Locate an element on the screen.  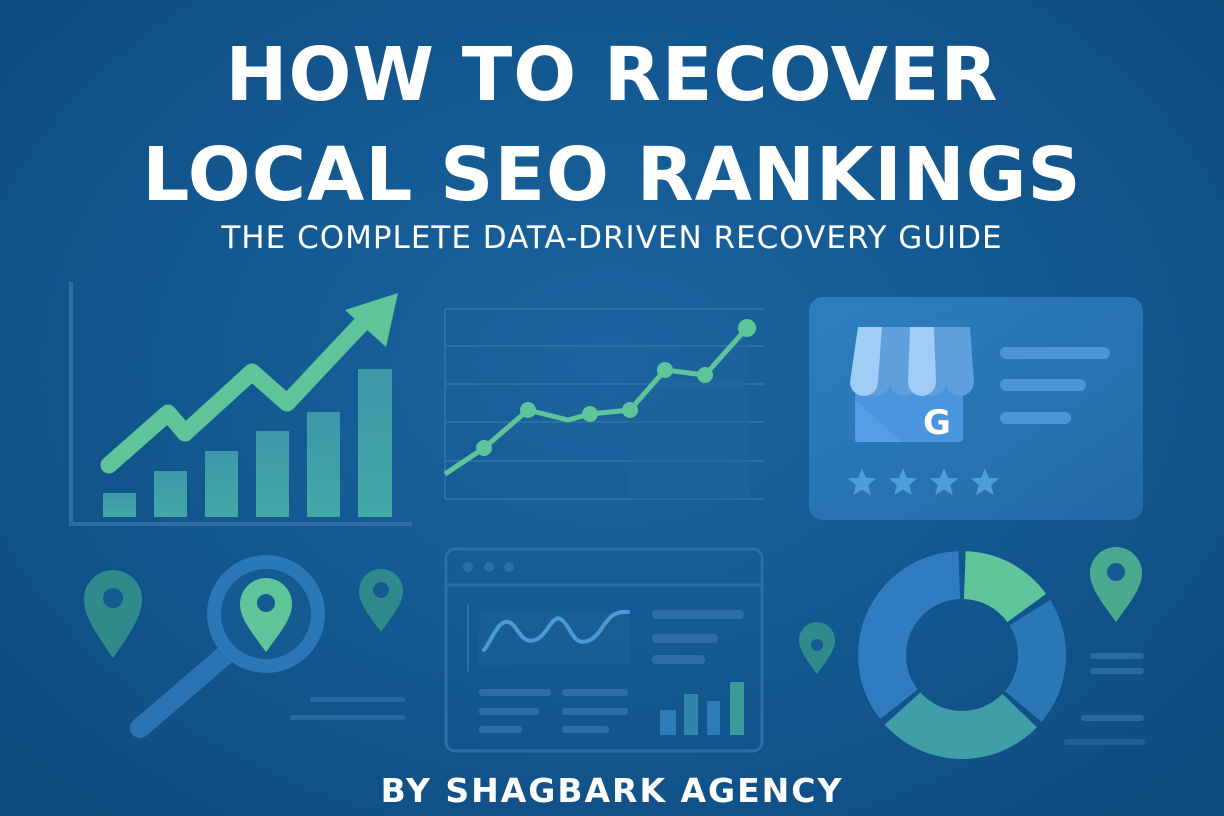
google-business-profile-icon: G is located at coordinates (912, 385).